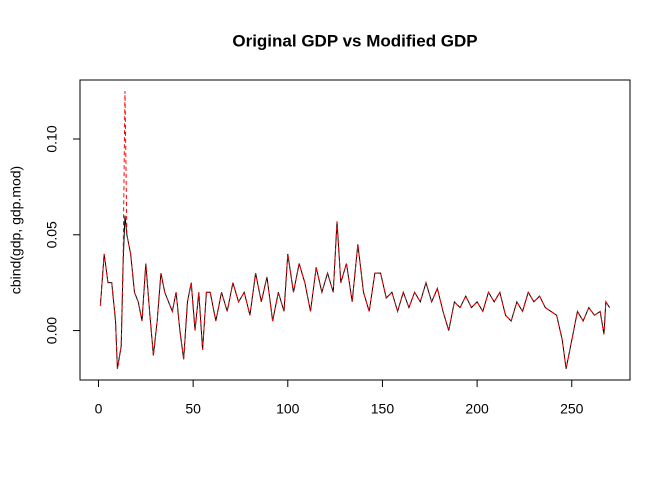 The height and width of the screenshot is (480, 672). What do you see at coordinates (572, 409) in the screenshot?
I see `x-tick-label: 250` at bounding box center [572, 409].